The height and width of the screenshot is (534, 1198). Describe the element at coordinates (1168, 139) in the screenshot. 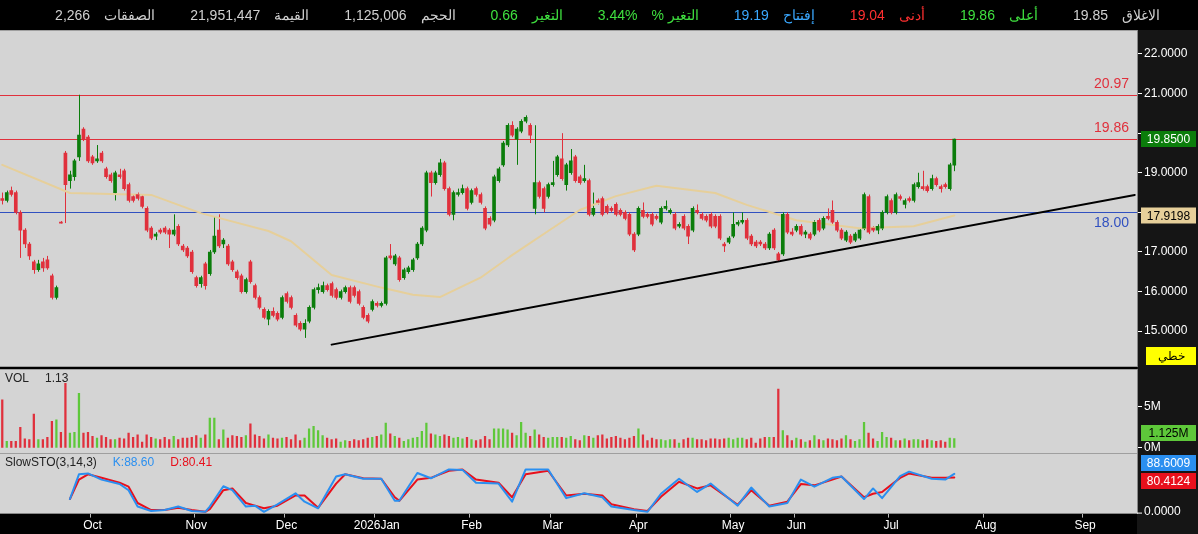

I see `text: 19.8500` at that location.